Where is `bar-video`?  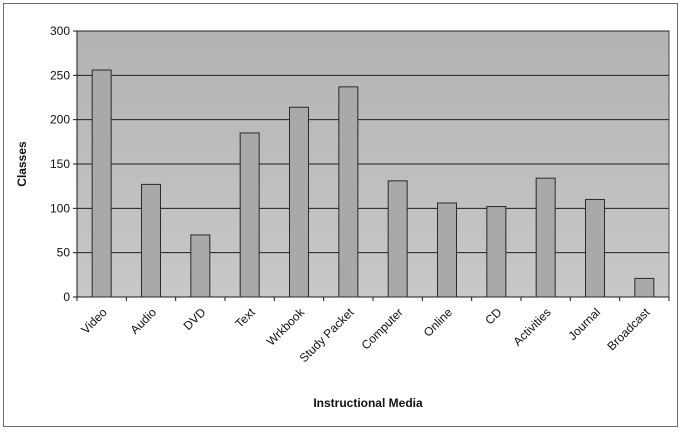 bar-video is located at coordinates (101, 183).